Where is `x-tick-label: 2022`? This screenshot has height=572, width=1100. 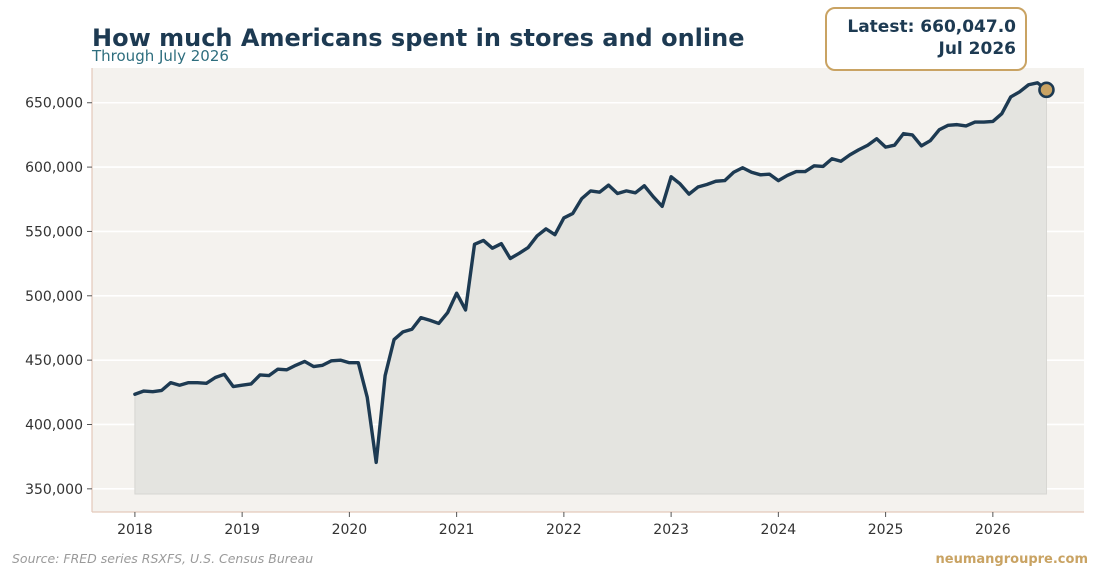
x-tick-label: 2022 is located at coordinates (564, 530).